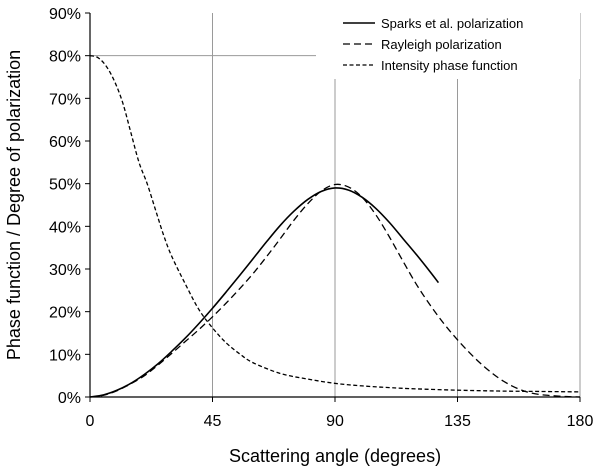 The image size is (600, 472). Describe the element at coordinates (65, 227) in the screenshot. I see `y-tick-label: 40%` at that location.